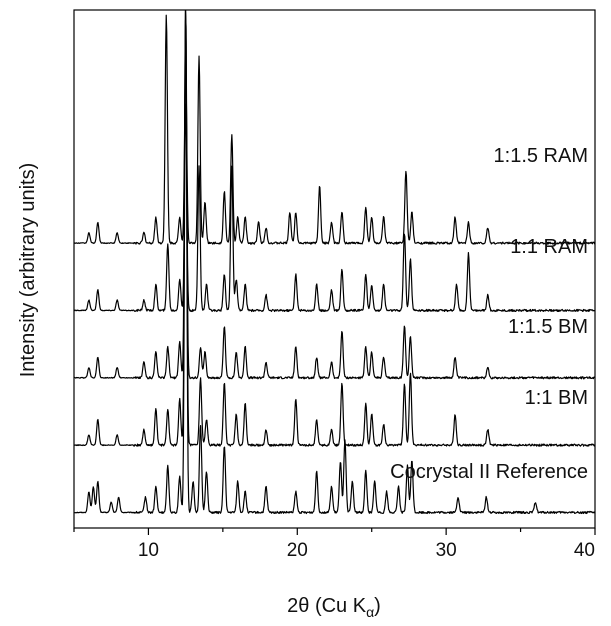 The image size is (611, 626). Describe the element at coordinates (377, 606) in the screenshot. I see `x-axis-title-close: )` at that location.